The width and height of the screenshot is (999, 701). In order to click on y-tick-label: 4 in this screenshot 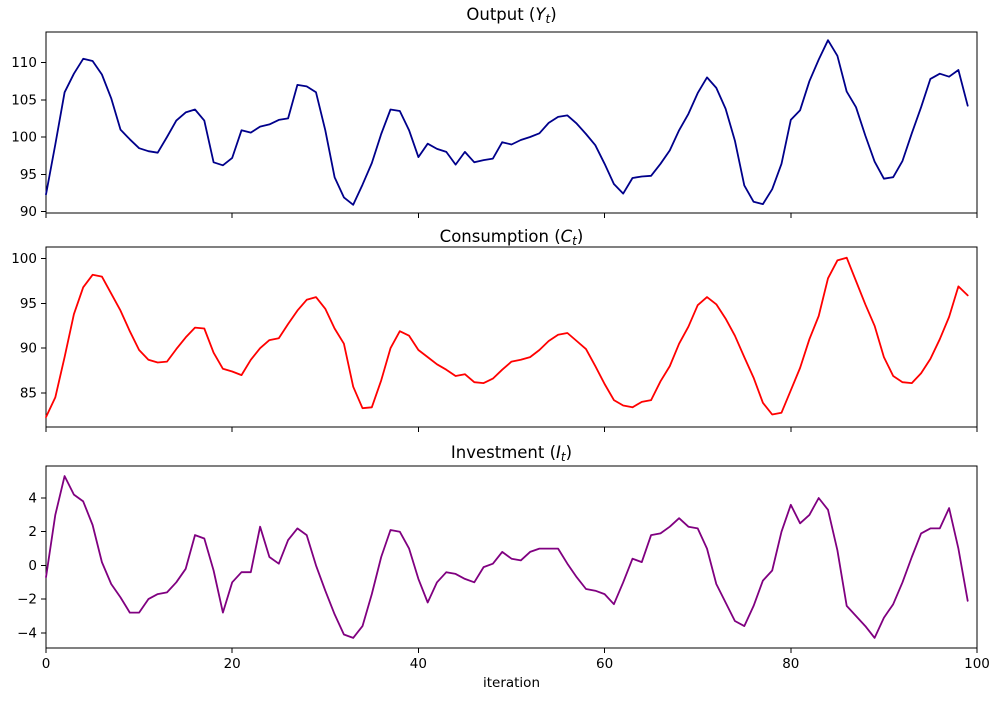, I will do `click(32, 499)`.